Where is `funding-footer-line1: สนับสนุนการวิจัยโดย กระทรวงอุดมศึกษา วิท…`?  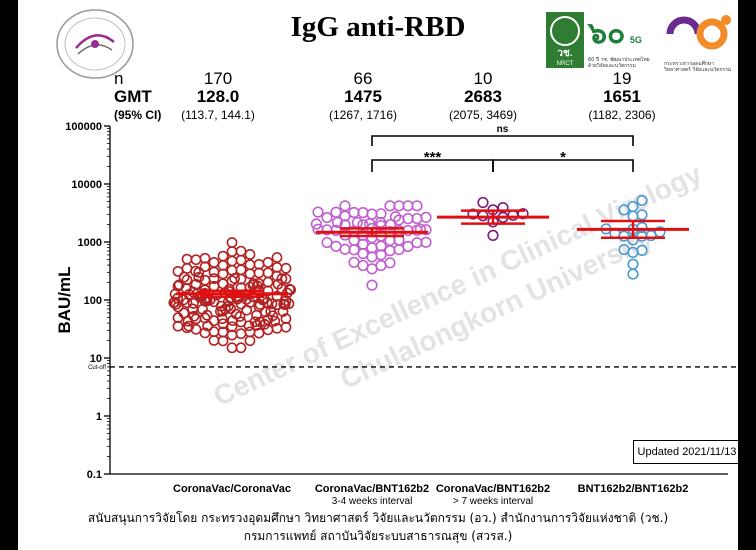 funding-footer-line1: สนับสนุนการวิจัยโดย กระทรวงอุดมศึกษา วิท… is located at coordinates (378, 518).